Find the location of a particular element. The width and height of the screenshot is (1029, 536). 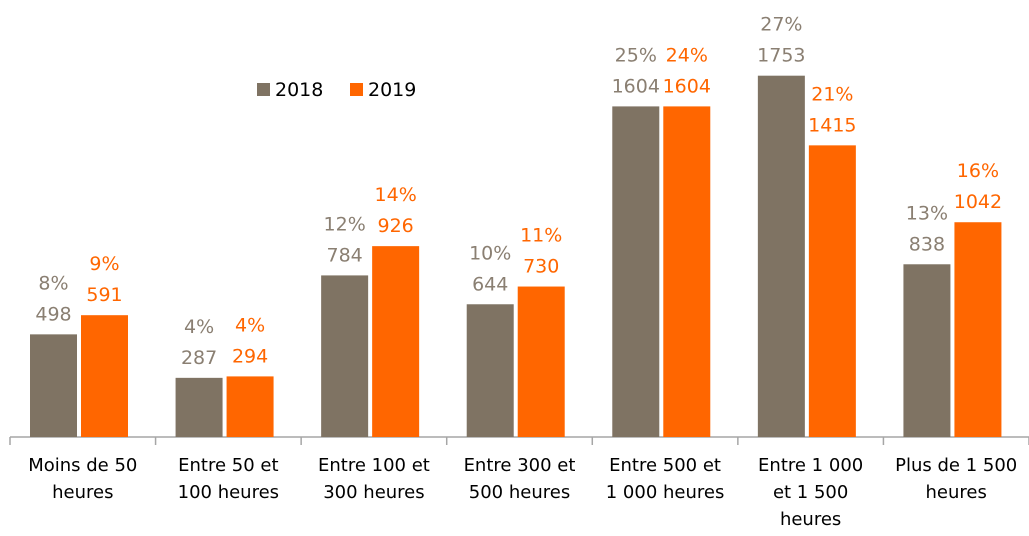

x-tick-label: Entre 500 et 1 000 heures is located at coordinates (665, 479).